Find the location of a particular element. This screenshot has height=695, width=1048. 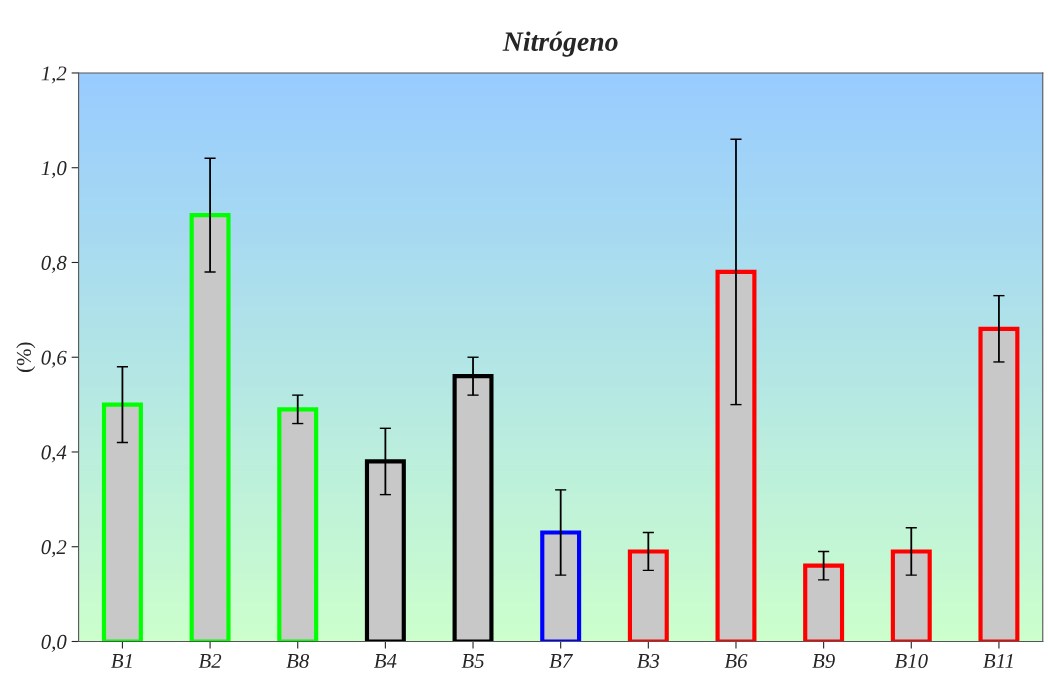

x-tick-label: B9 is located at coordinates (823, 660).